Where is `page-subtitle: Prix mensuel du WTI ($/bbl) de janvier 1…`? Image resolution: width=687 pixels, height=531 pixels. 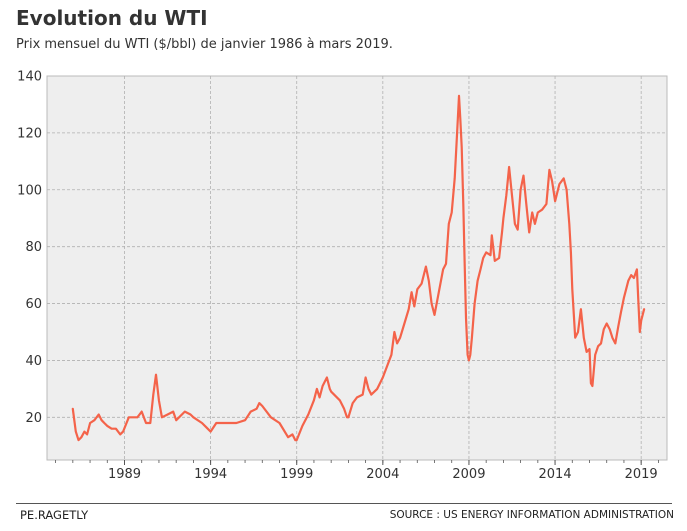
page-subtitle: Prix mensuel du WTI ($/bbl) de janvier 1… is located at coordinates (204, 44).